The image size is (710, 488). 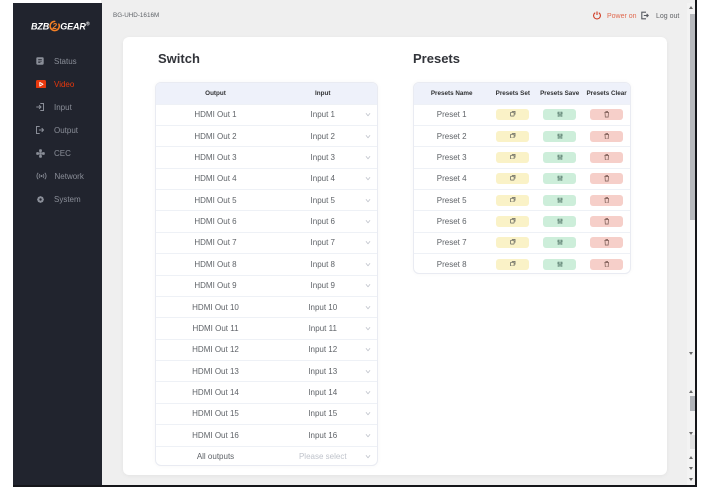 What do you see at coordinates (55, 26) in the screenshot?
I see `svg-text: 2` at bounding box center [55, 26].